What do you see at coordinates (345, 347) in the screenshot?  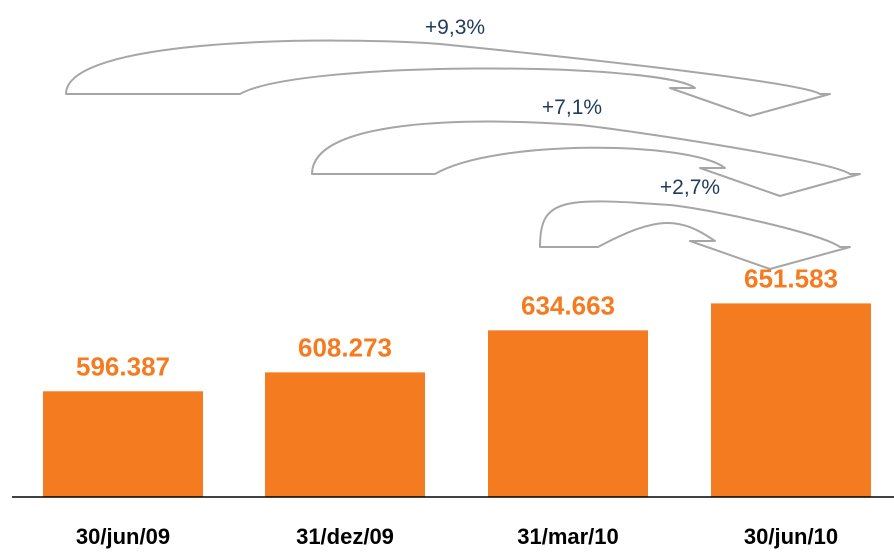 I see `data-label-2: 608.273` at bounding box center [345, 347].